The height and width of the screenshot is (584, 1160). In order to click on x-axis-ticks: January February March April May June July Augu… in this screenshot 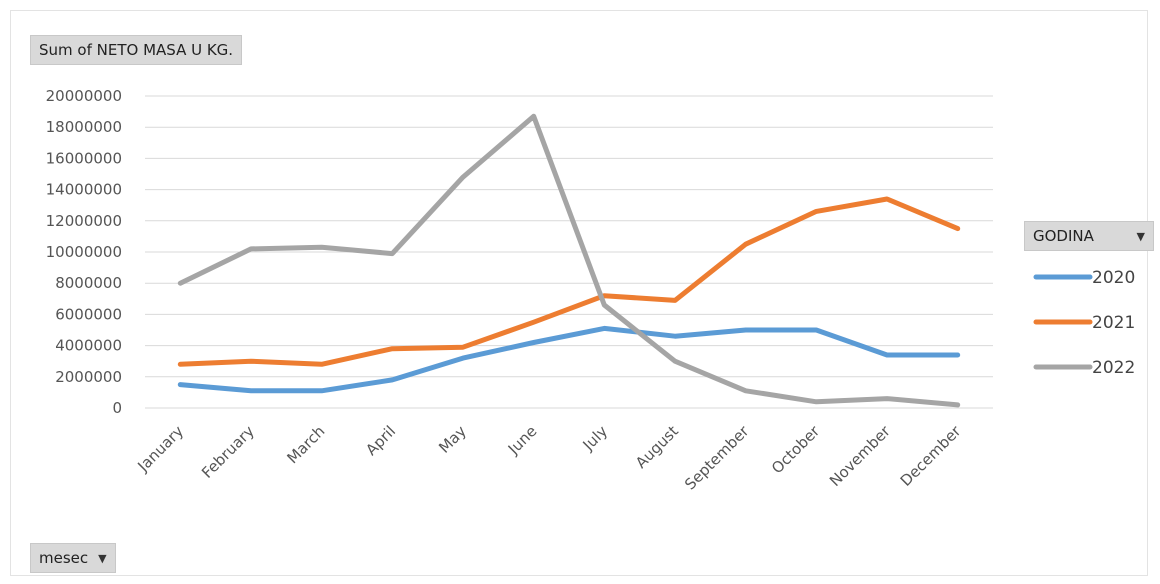, I will do `click(550, 458)`.